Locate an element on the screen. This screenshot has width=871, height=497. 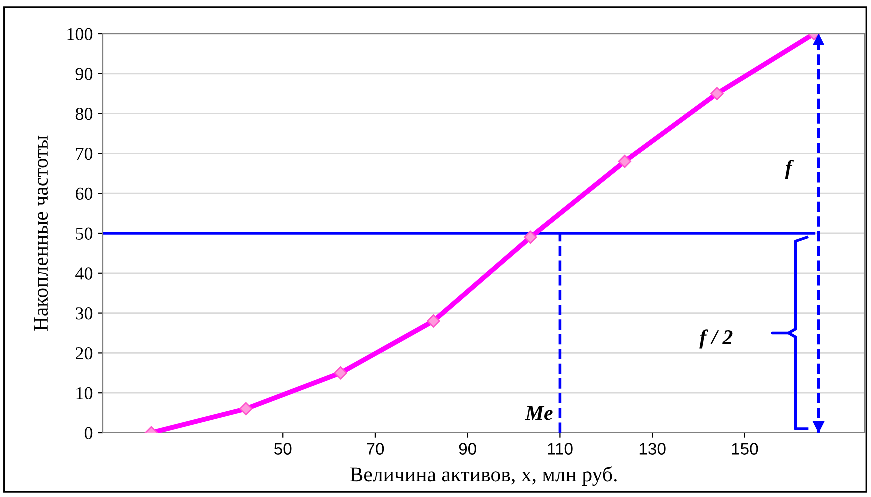
y-axis-title: Накопленные частоты is located at coordinates (41, 234).